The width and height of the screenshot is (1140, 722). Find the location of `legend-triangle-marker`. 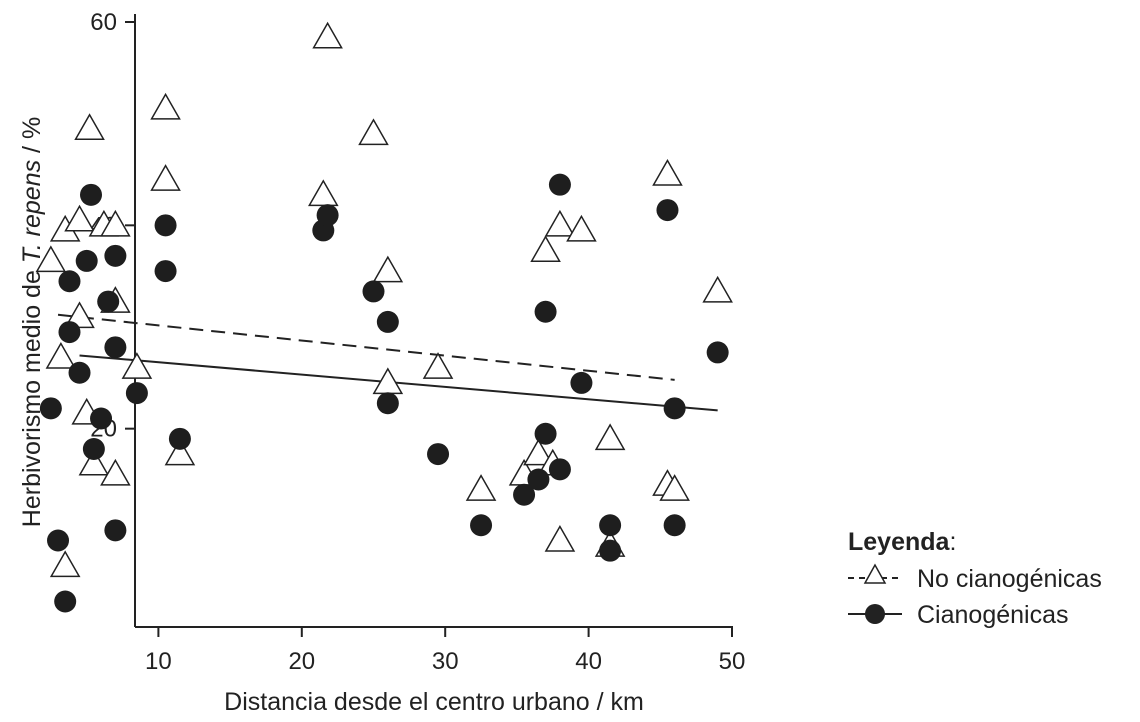

legend-triangle-marker is located at coordinates (875, 573).